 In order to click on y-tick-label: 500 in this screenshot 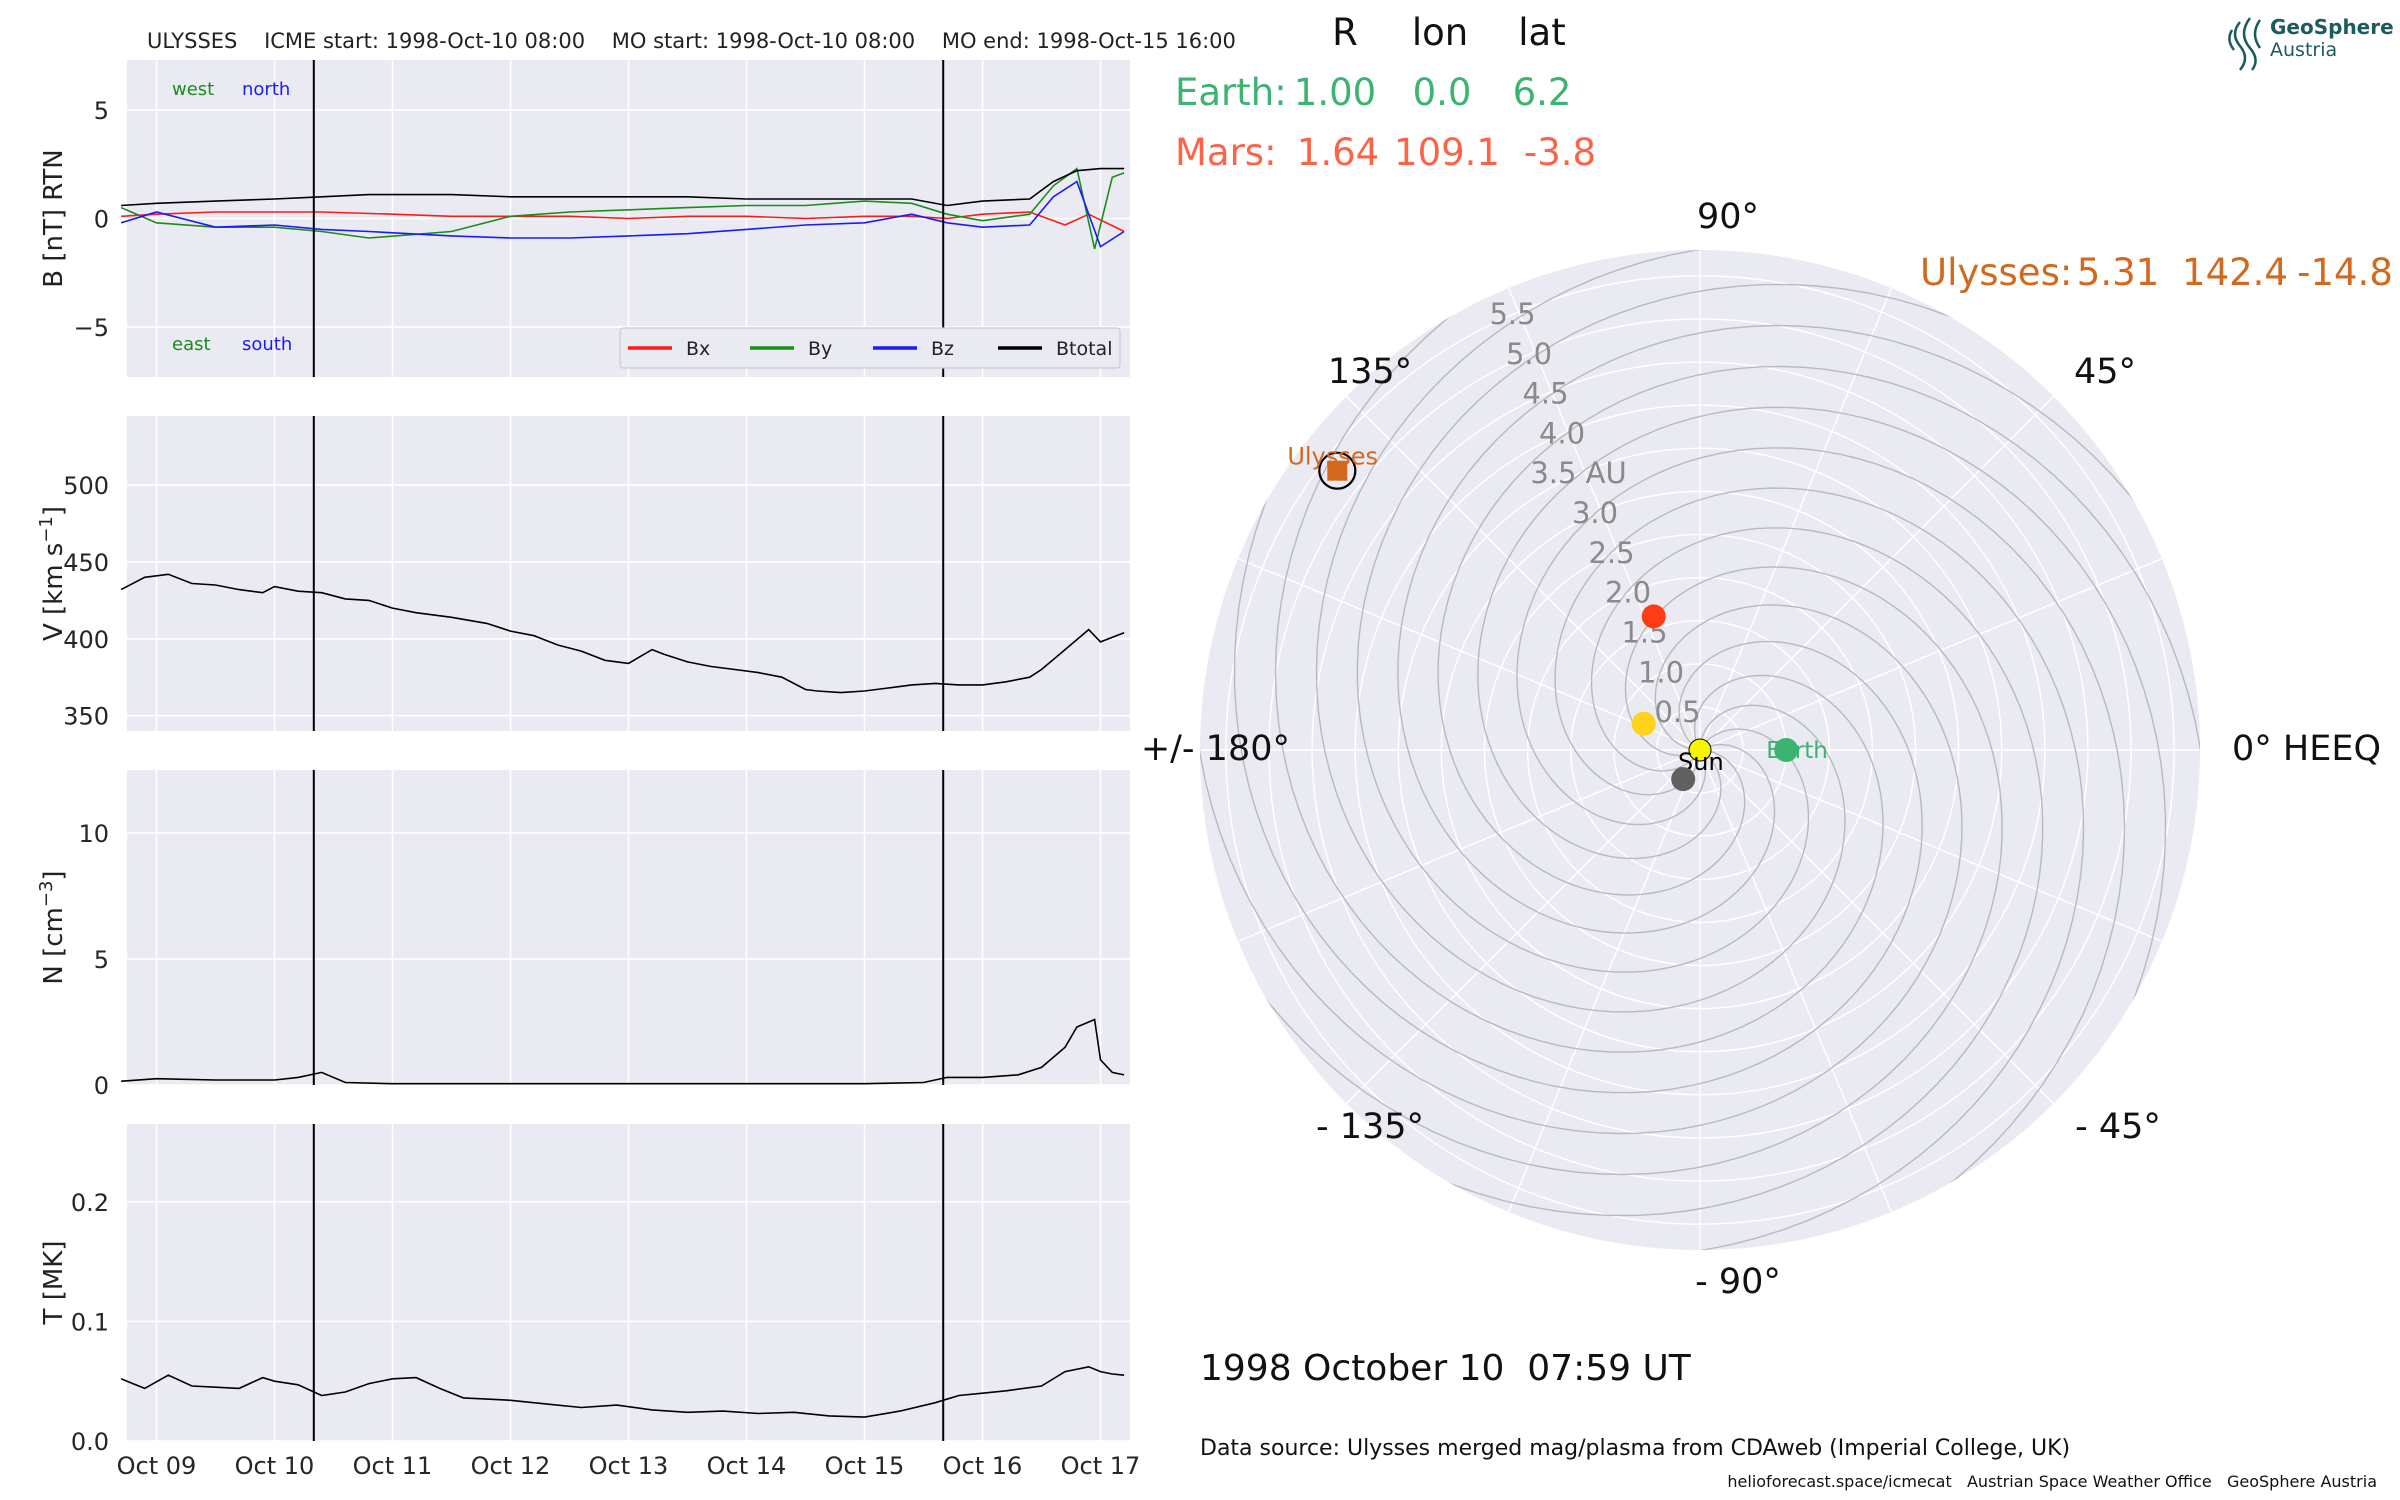, I will do `click(86, 486)`.